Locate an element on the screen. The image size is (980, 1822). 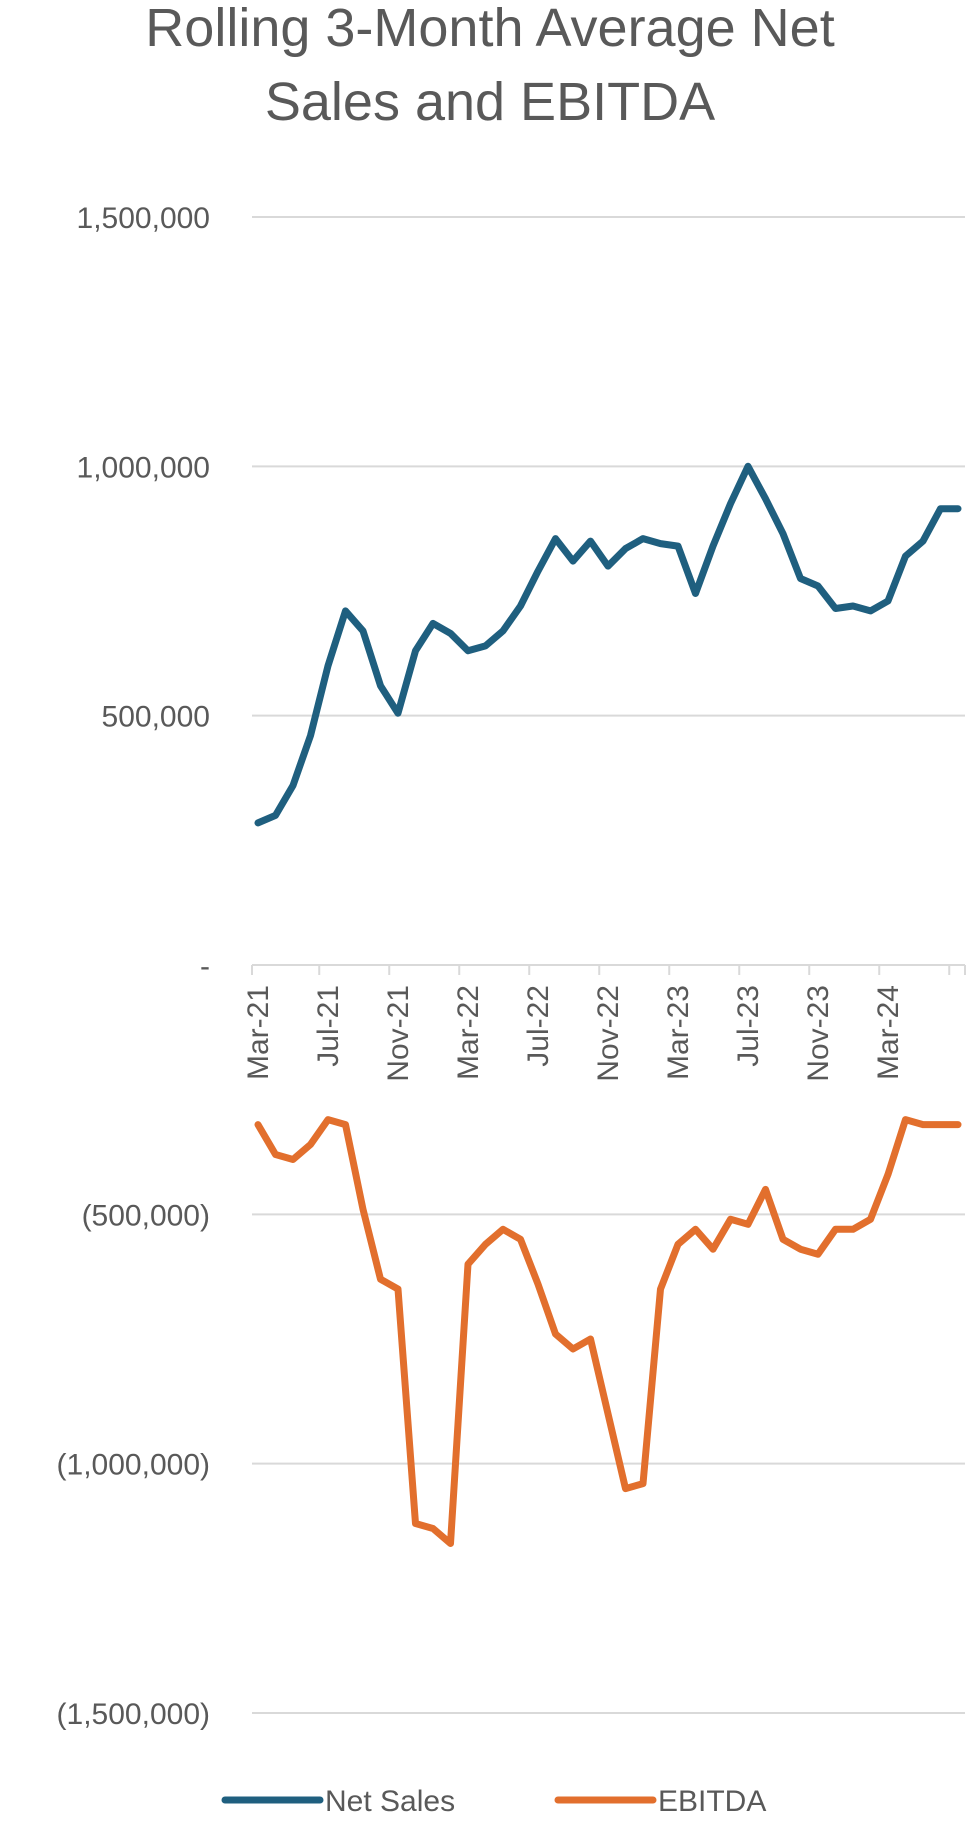
x-tick-label: Jul-23 is located at coordinates (748, 1026).